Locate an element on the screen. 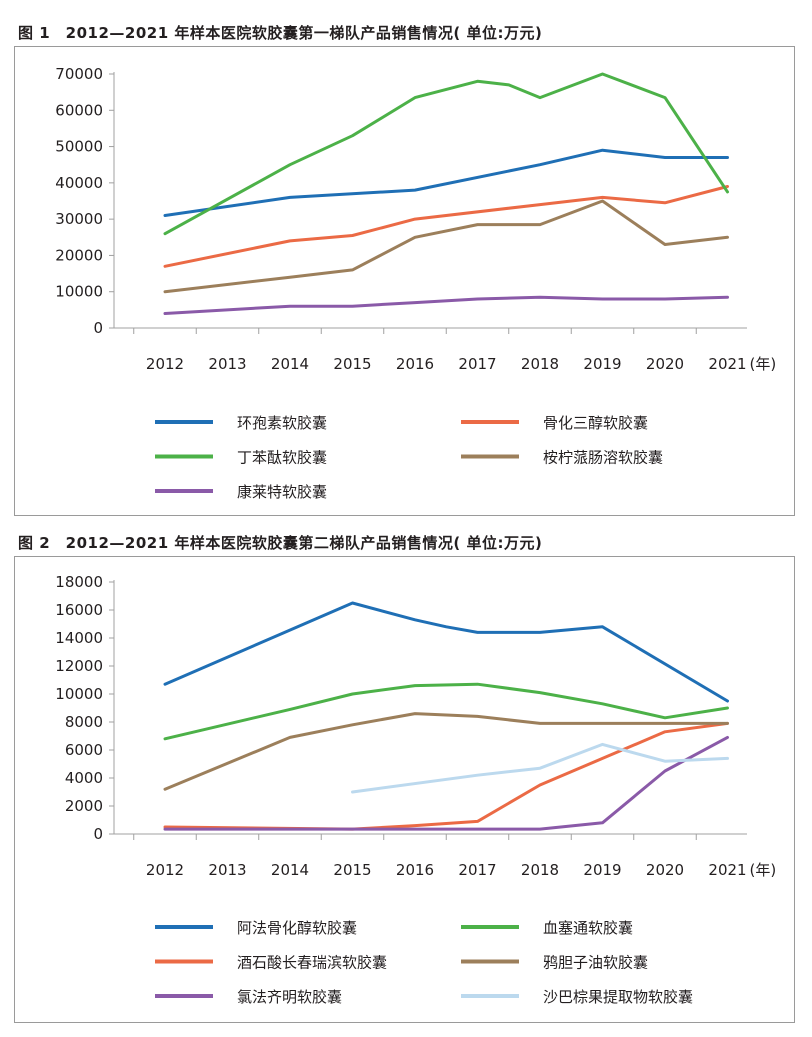 The height and width of the screenshot is (1037, 812). figure2-x-tick-label: 2015 is located at coordinates (352, 870).